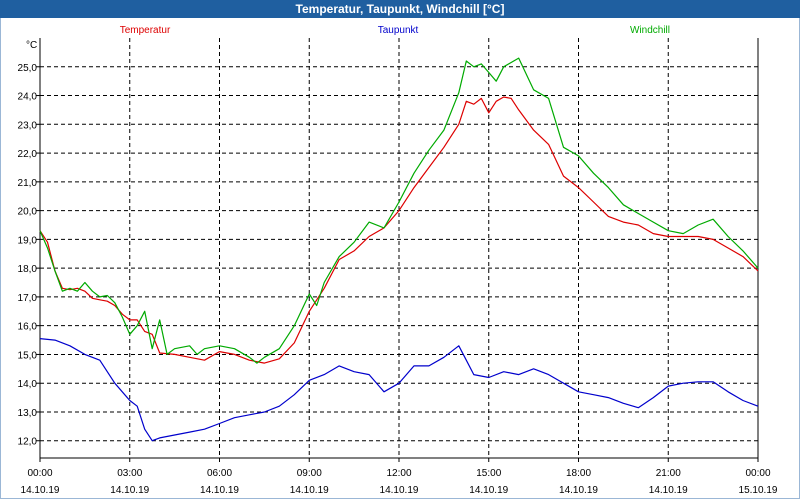 The image size is (800, 500). I want to click on x-tick-time-label: 06:00, so click(219, 473).